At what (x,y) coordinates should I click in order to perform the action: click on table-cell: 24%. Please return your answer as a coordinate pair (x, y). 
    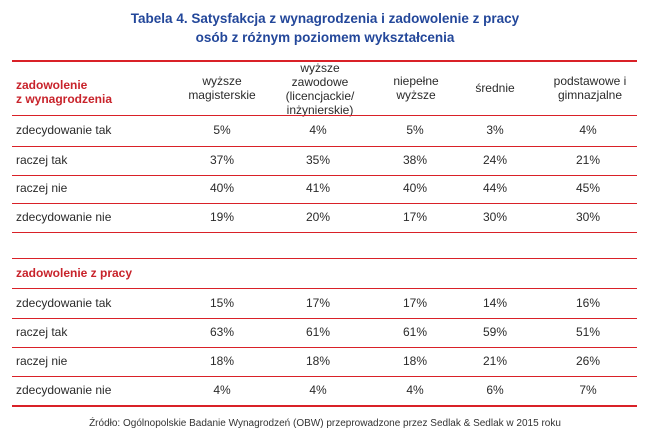
    Looking at the image, I should click on (495, 160).